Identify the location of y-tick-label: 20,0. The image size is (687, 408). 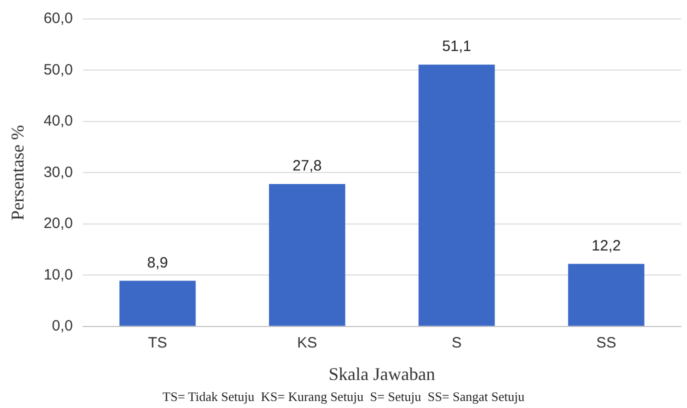
(58, 223).